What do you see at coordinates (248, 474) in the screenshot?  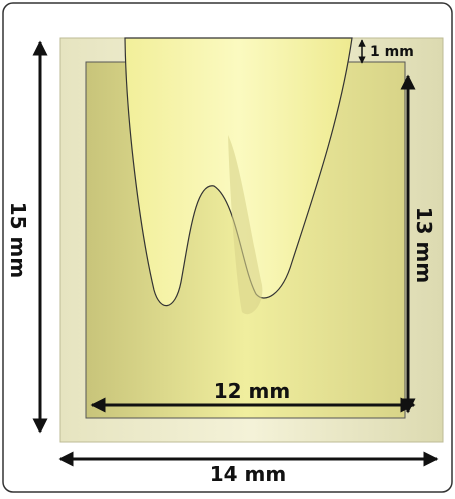 I see `outer-width-label: 14 mm` at bounding box center [248, 474].